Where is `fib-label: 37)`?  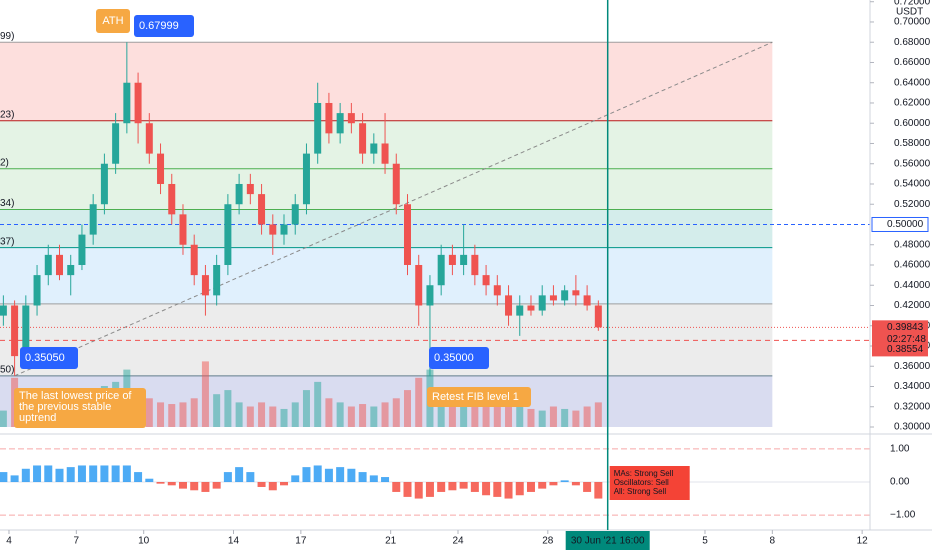 fib-label: 37) is located at coordinates (7, 241).